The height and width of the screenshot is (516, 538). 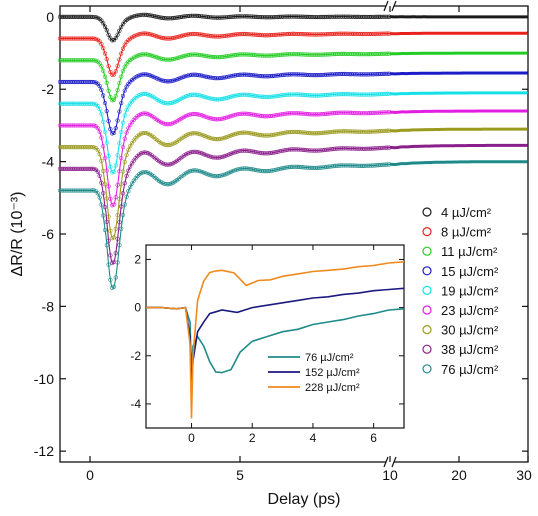 I want to click on legend-label: 23 µJ/cm², so click(x=470, y=310).